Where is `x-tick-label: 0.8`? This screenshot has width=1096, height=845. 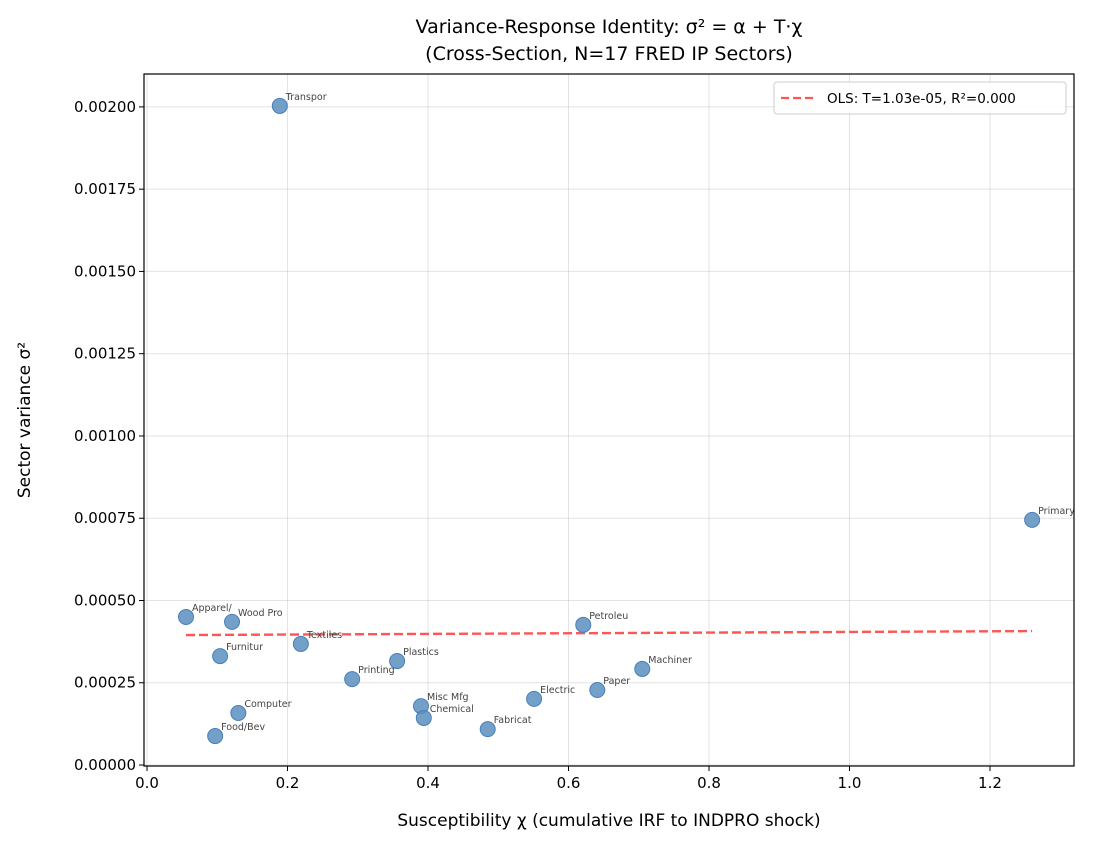
x-tick-label: 0.8 is located at coordinates (709, 783).